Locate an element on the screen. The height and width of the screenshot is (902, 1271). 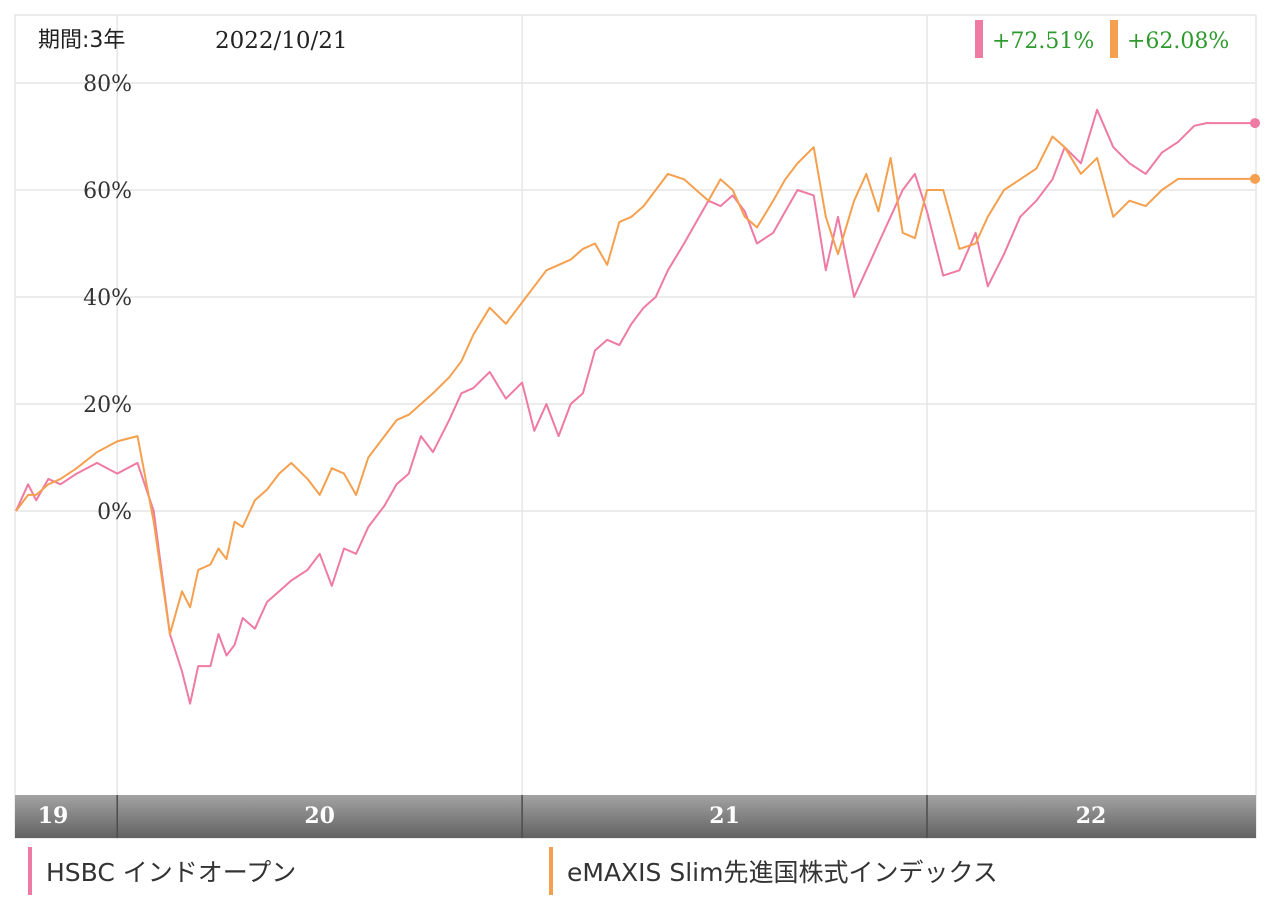
return-swatch-emaxis is located at coordinates (1114, 39).